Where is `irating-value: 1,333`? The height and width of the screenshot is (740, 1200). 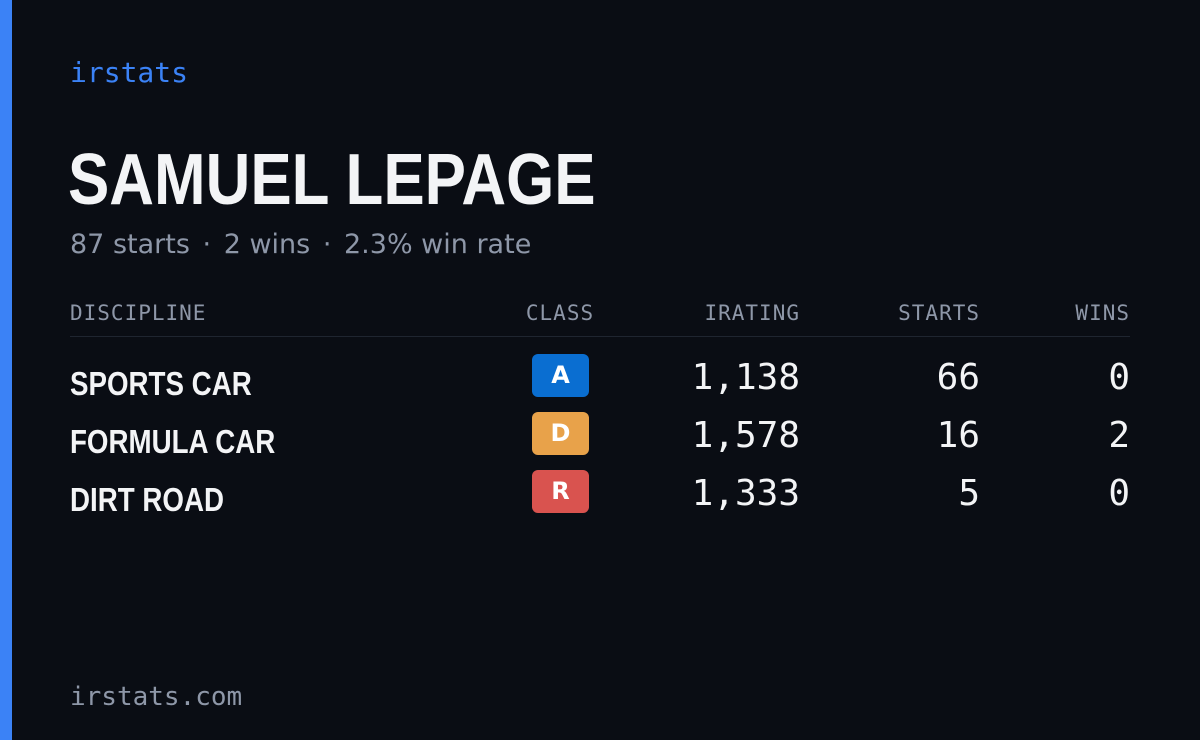
irating-value: 1,333 is located at coordinates (745, 493).